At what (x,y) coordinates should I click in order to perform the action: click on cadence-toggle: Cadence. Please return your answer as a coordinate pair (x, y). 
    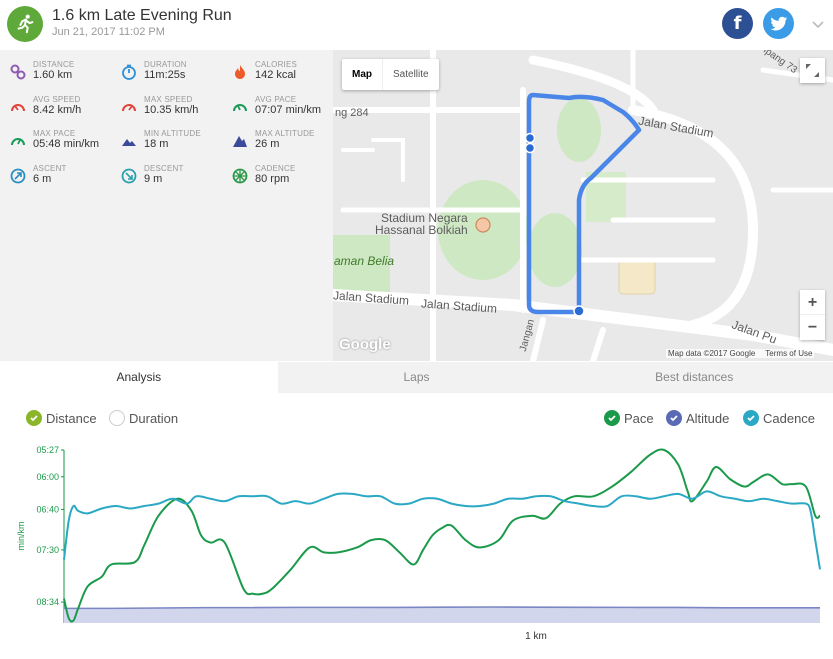
    Looking at the image, I should click on (779, 418).